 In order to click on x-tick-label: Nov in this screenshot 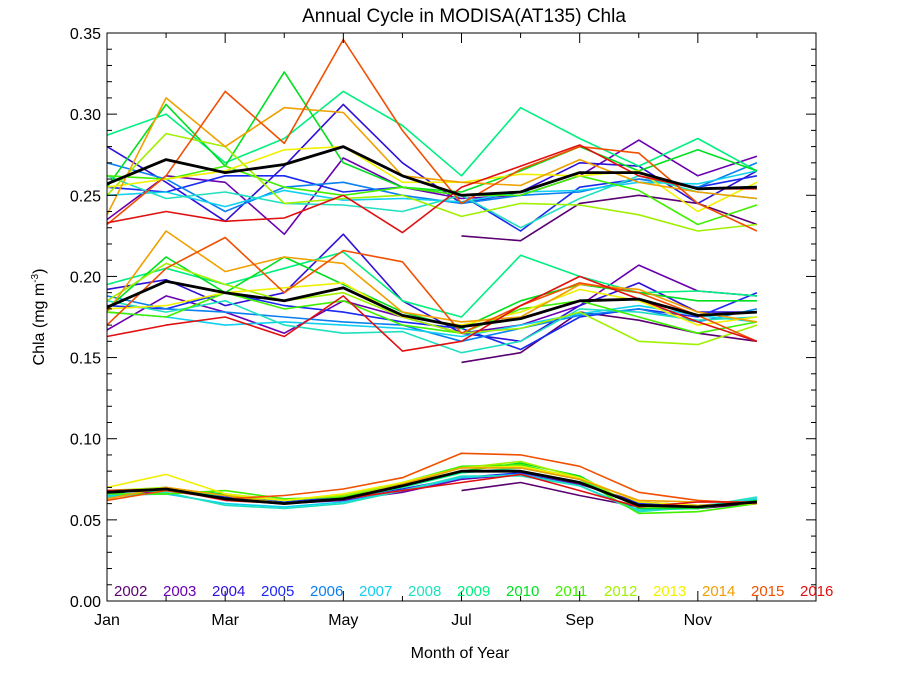, I will do `click(698, 620)`.